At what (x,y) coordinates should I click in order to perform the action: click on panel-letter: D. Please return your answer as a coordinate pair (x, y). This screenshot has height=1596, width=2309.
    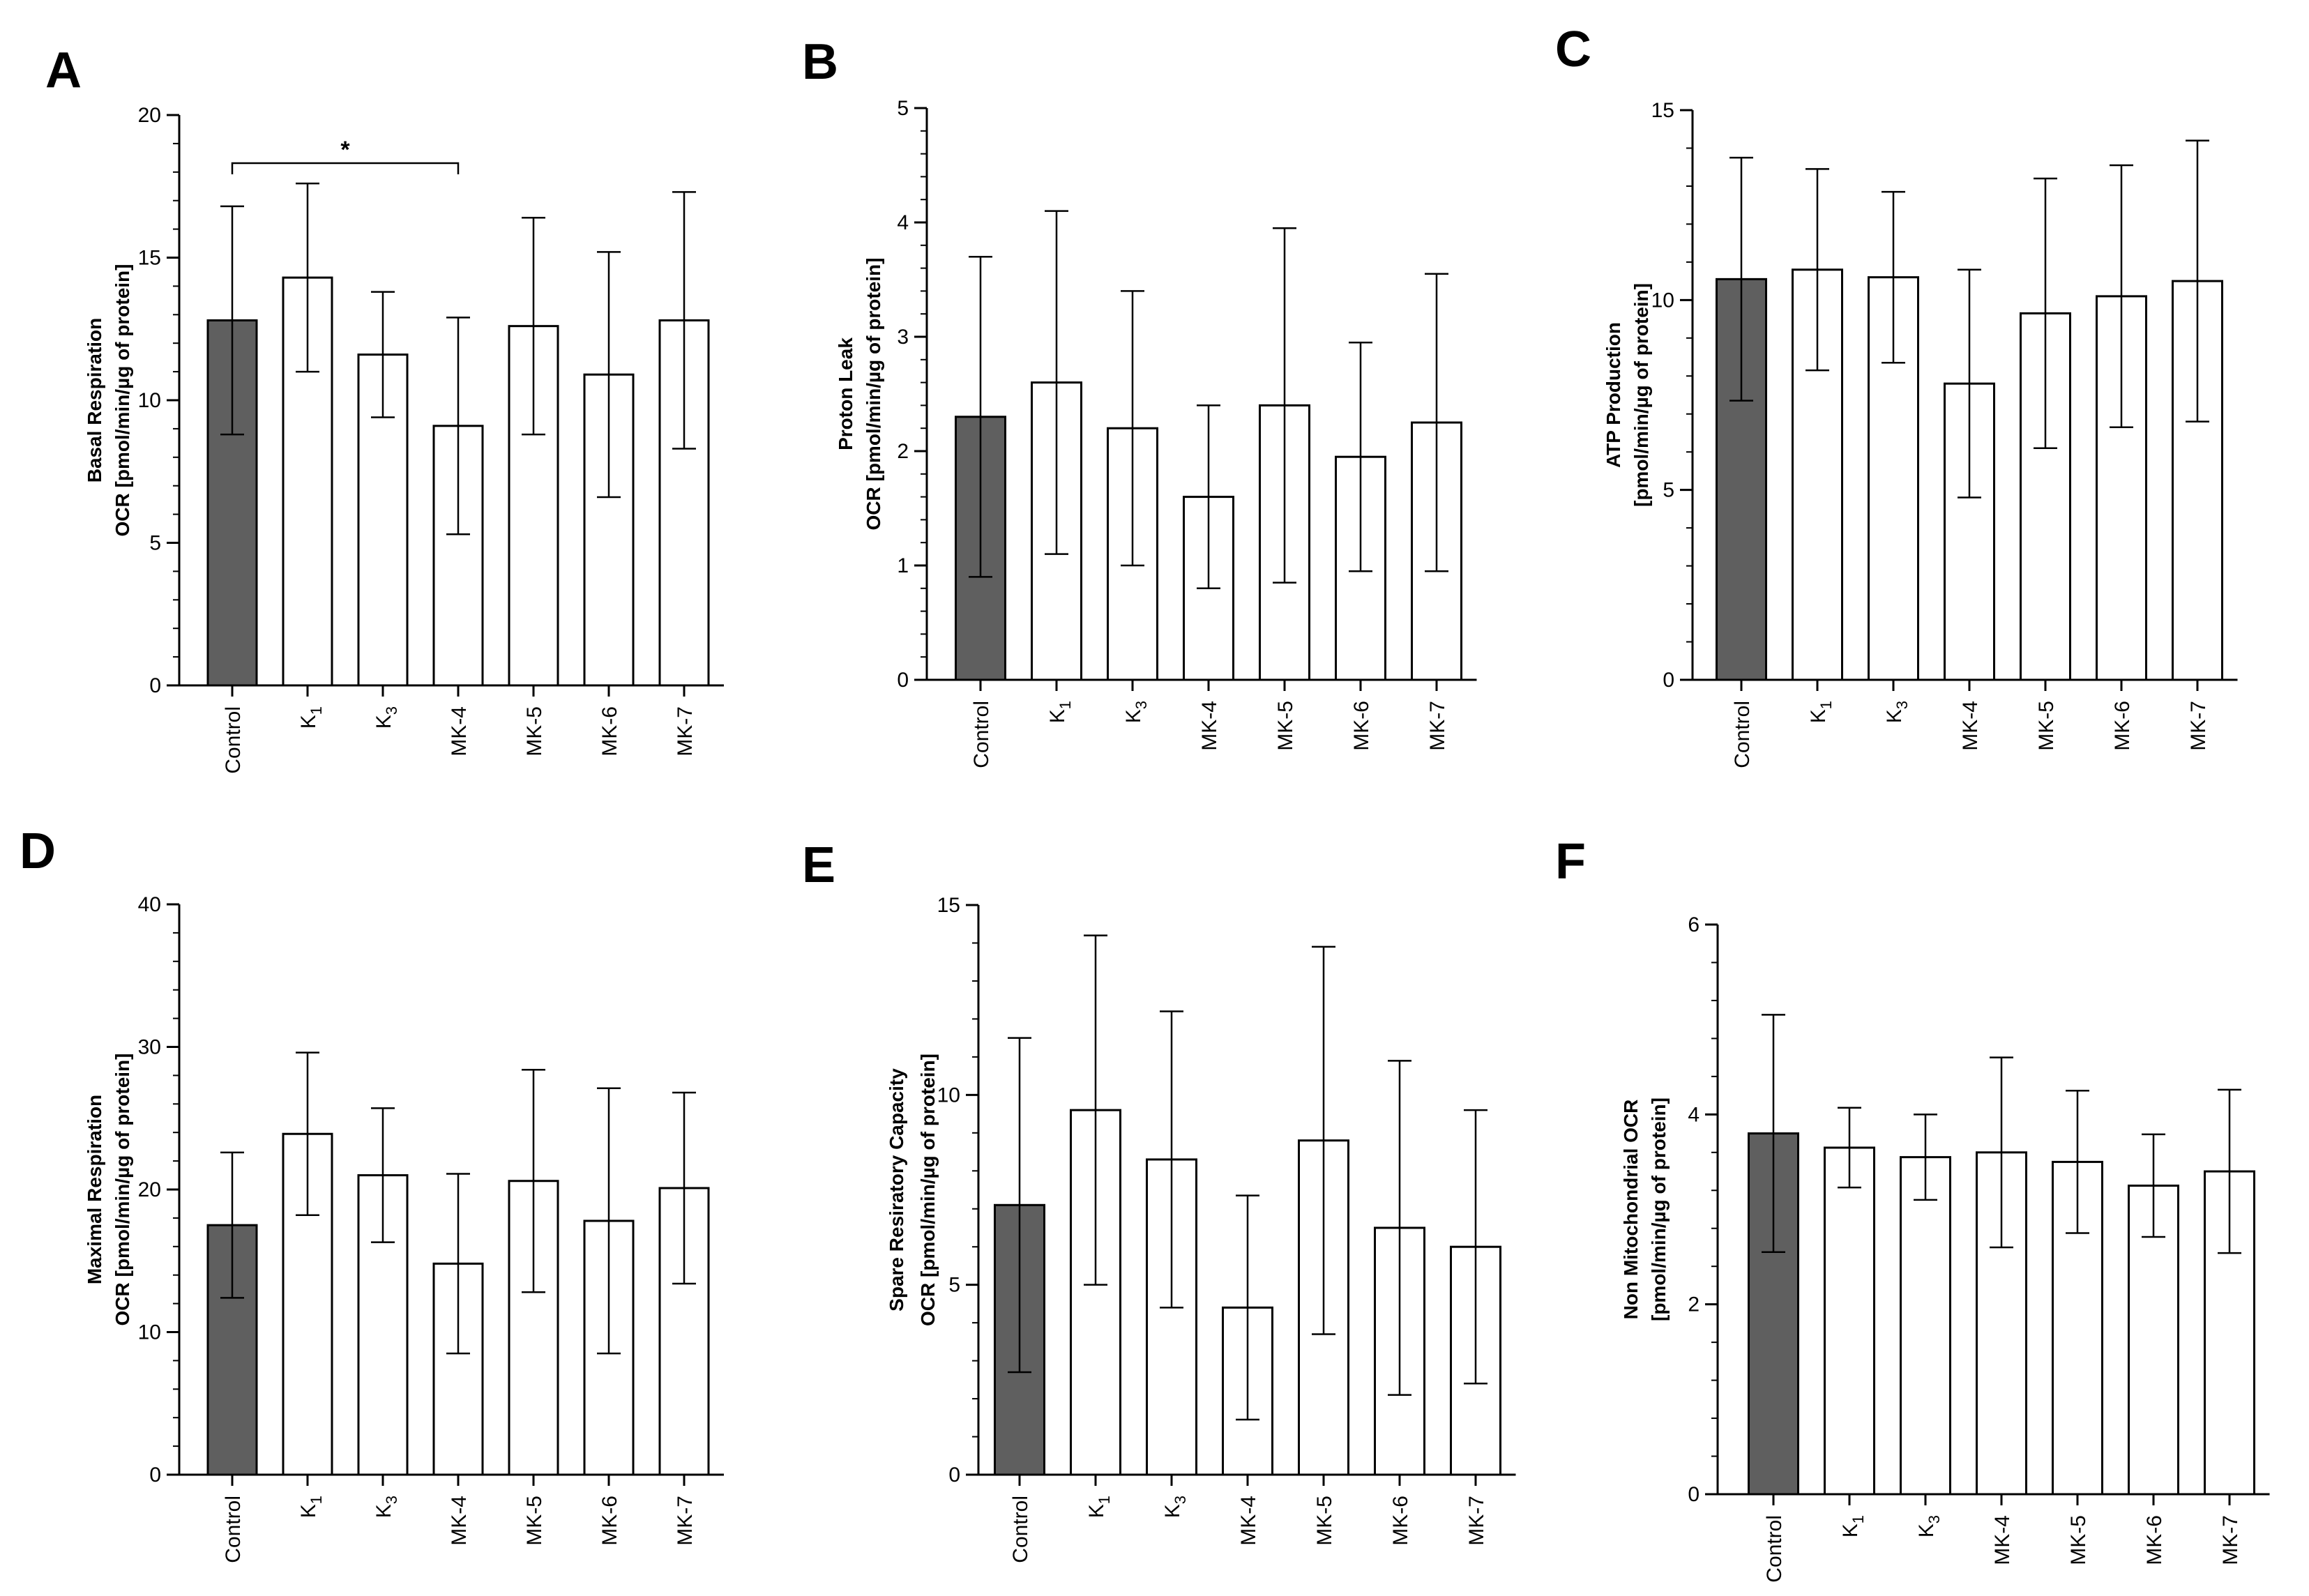
    Looking at the image, I should click on (38, 851).